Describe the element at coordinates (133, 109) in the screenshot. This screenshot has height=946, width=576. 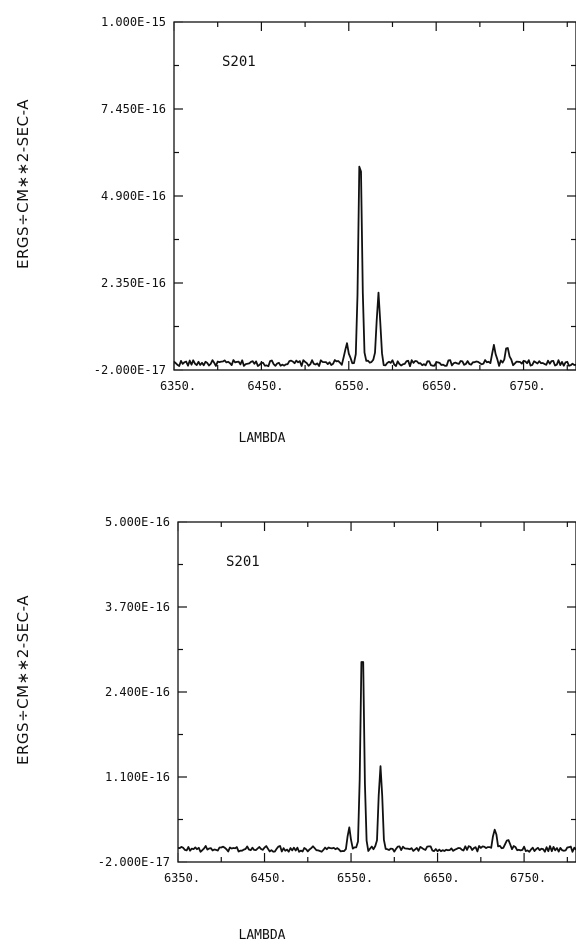
I see `y-tick-label: 7.450E-16` at that location.